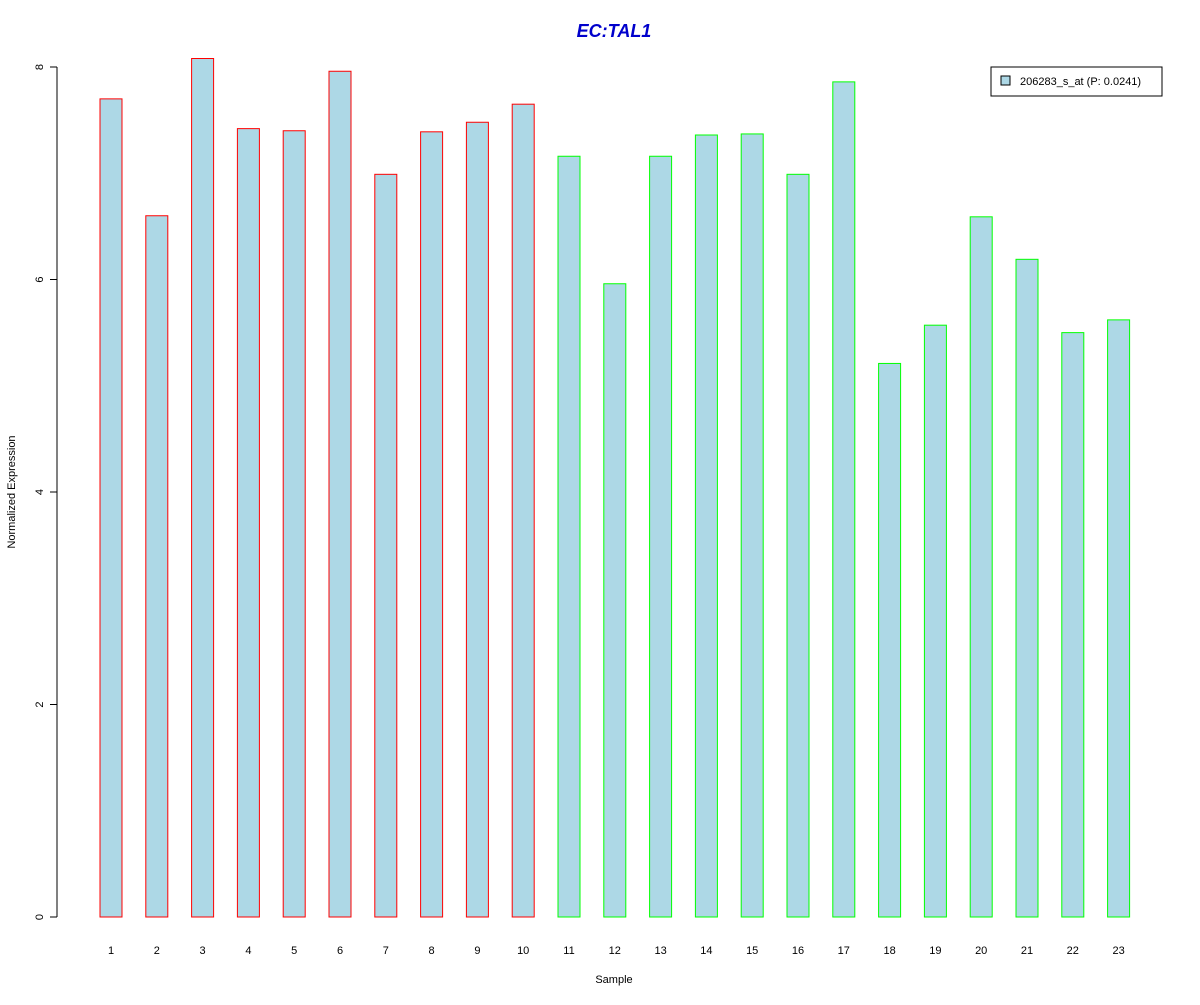 The width and height of the screenshot is (1200, 1005). I want to click on x-tick-label: 20, so click(981, 951).